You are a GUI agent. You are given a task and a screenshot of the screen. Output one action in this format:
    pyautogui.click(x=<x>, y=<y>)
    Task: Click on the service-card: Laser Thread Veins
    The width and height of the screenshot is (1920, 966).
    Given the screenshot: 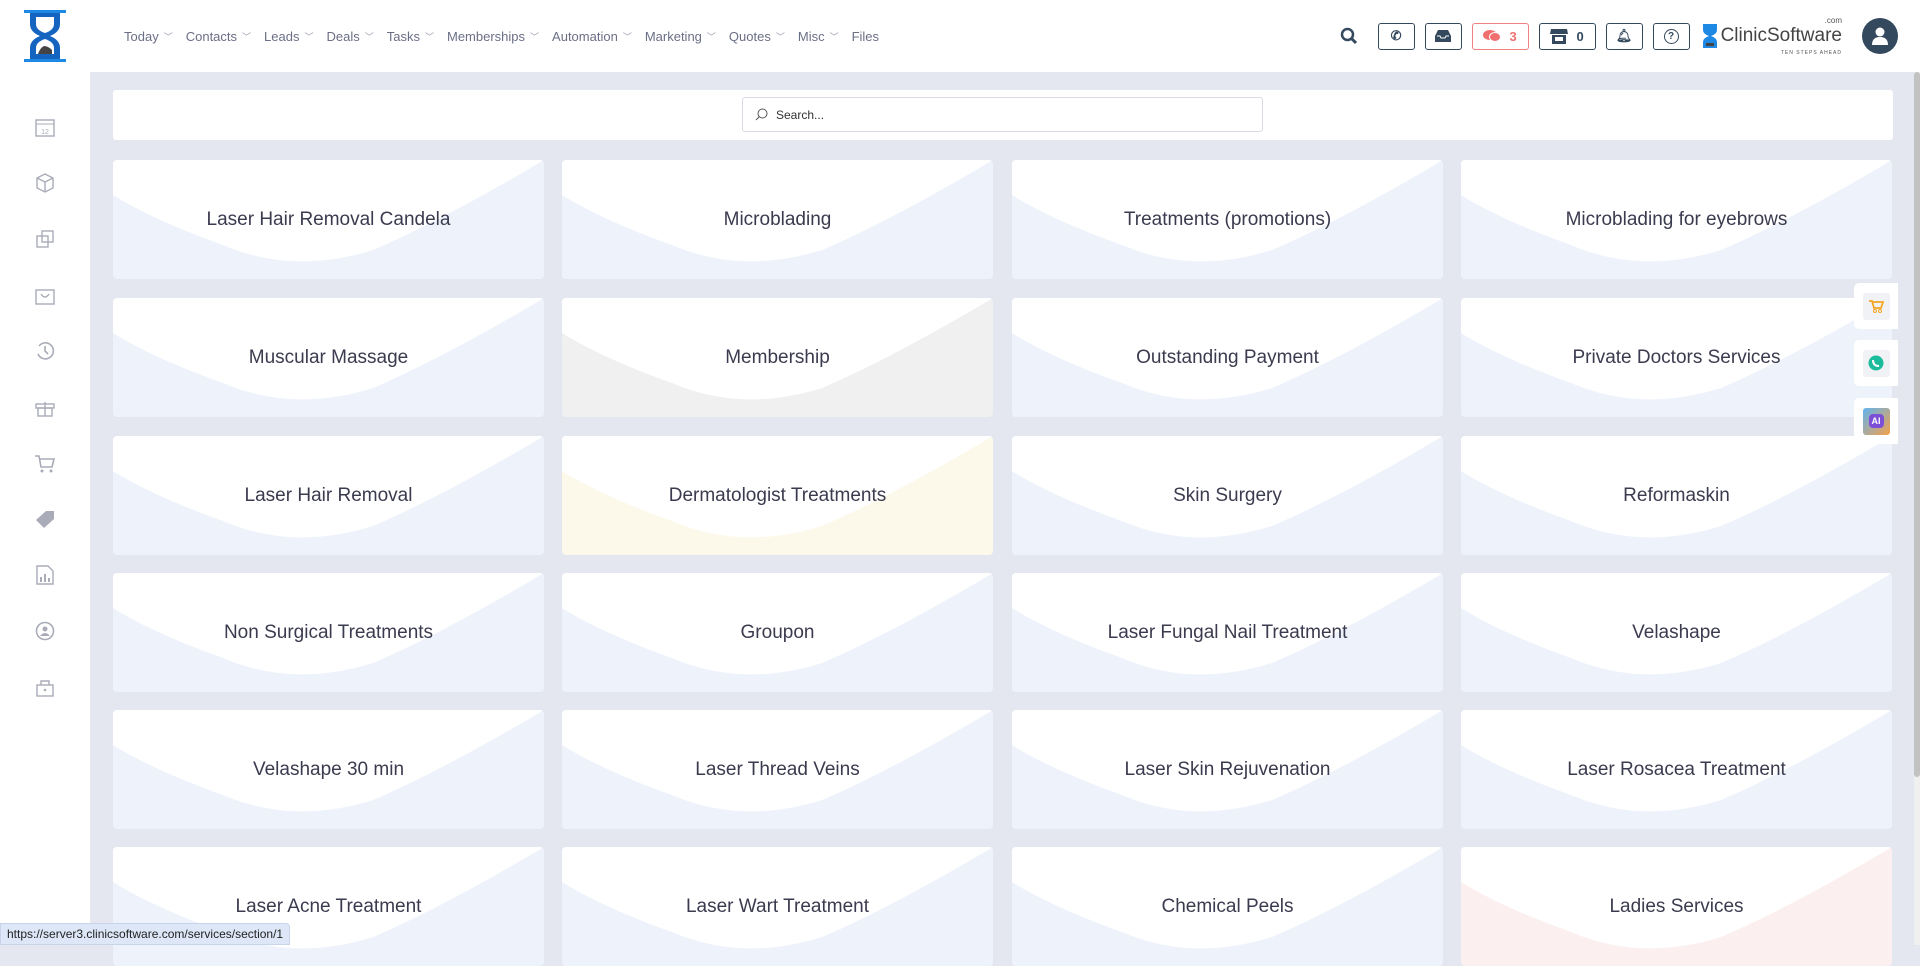 What is the action you would take?
    pyautogui.click(x=777, y=769)
    